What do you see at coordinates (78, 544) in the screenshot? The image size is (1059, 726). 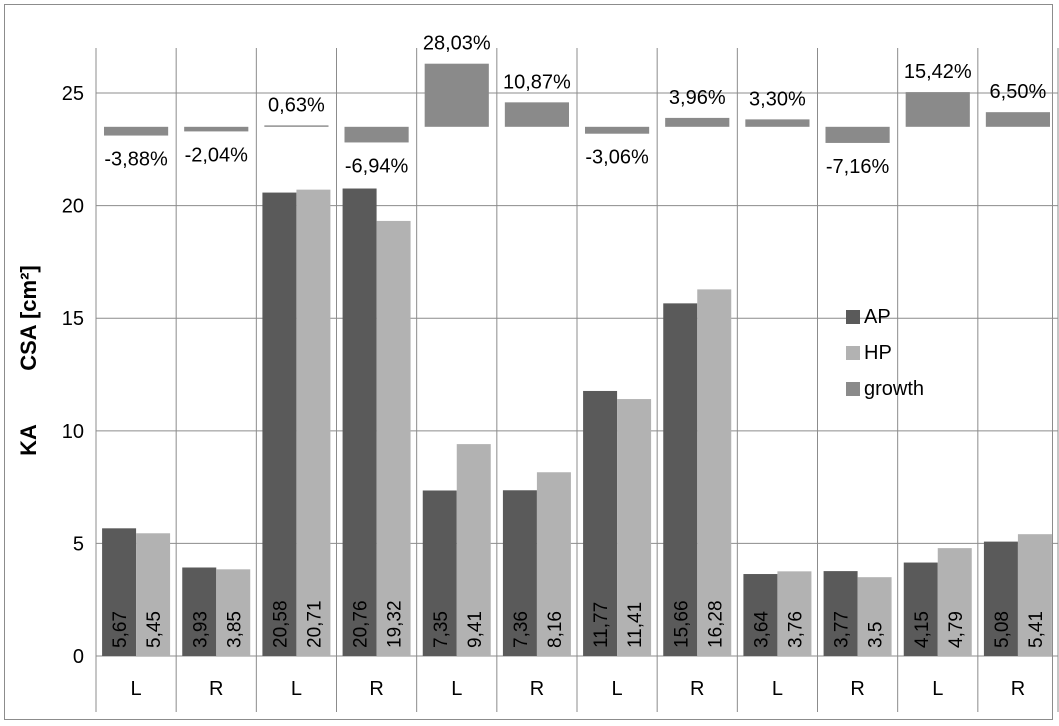 I see `y-tick-label: 5` at bounding box center [78, 544].